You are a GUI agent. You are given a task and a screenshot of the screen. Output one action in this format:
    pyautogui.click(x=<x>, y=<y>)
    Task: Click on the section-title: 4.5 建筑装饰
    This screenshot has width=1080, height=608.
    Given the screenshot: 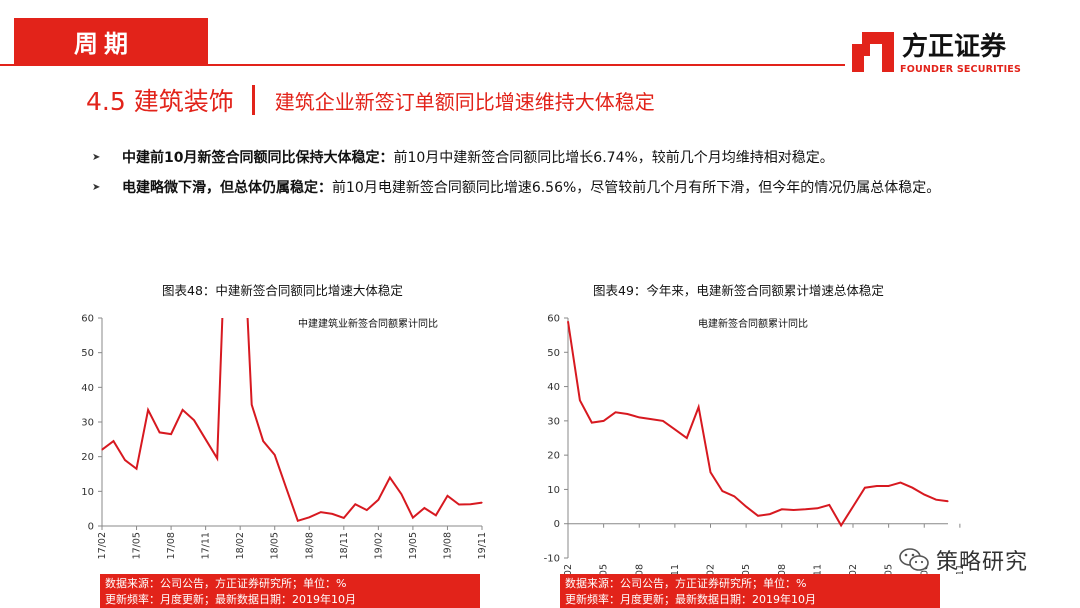 What is the action you would take?
    pyautogui.click(x=160, y=101)
    